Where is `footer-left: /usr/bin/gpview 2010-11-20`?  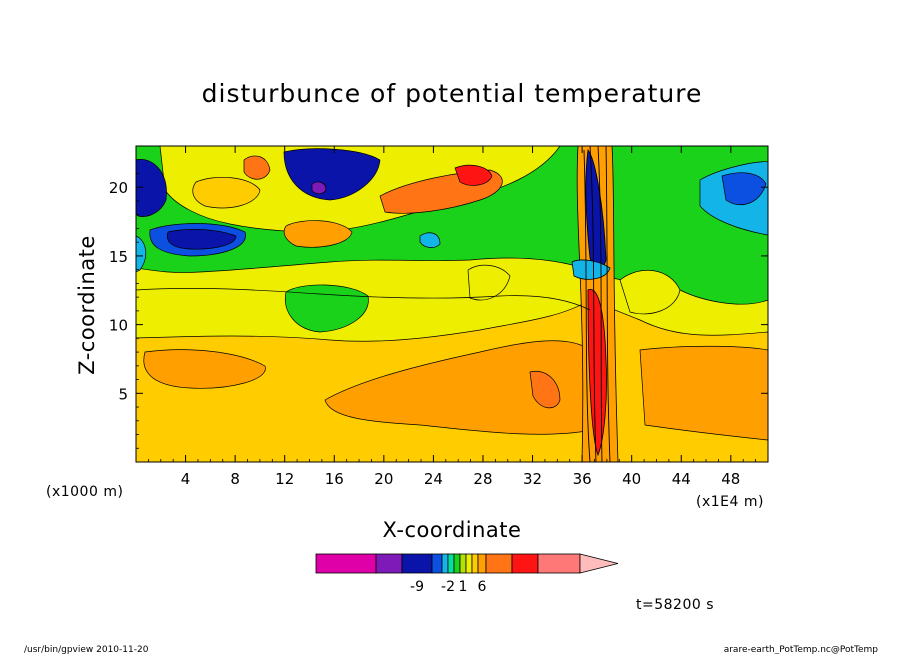 footer-left: /usr/bin/gpview 2010-11-20 is located at coordinates (86, 649).